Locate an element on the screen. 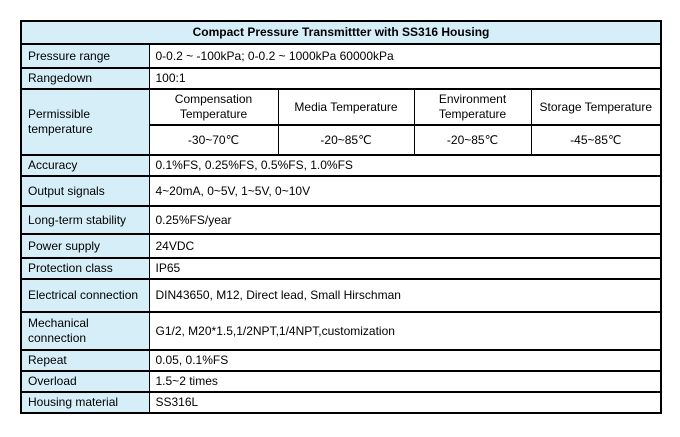 This screenshot has width=680, height=437. temp-value-compensation: -30~70℃ is located at coordinates (213, 140).